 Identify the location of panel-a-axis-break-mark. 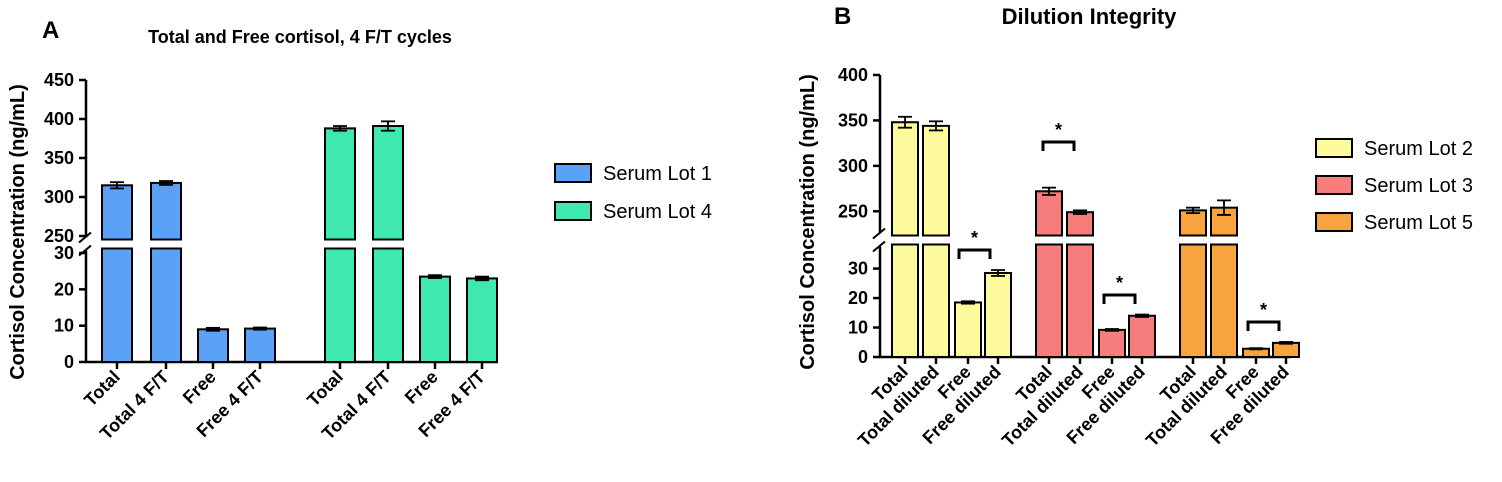
(85, 237).